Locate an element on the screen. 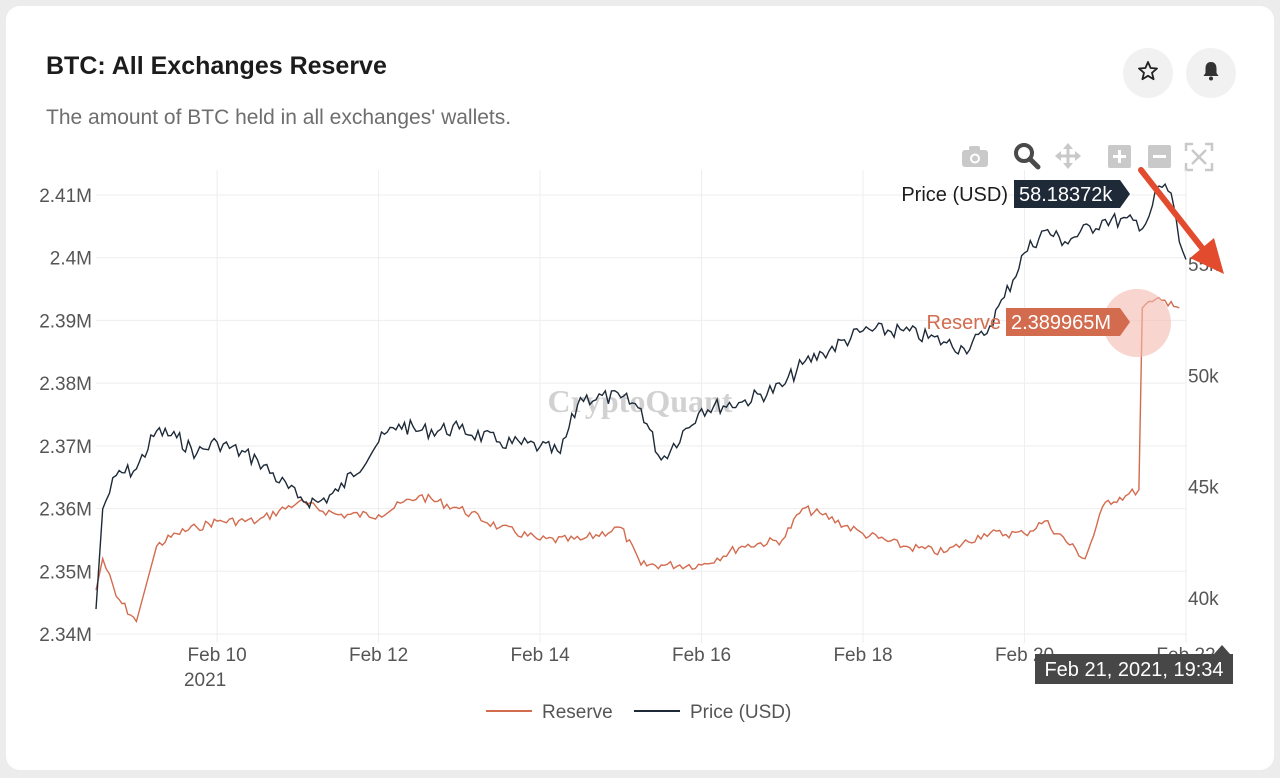  autoscale-icon is located at coordinates (1199, 157).